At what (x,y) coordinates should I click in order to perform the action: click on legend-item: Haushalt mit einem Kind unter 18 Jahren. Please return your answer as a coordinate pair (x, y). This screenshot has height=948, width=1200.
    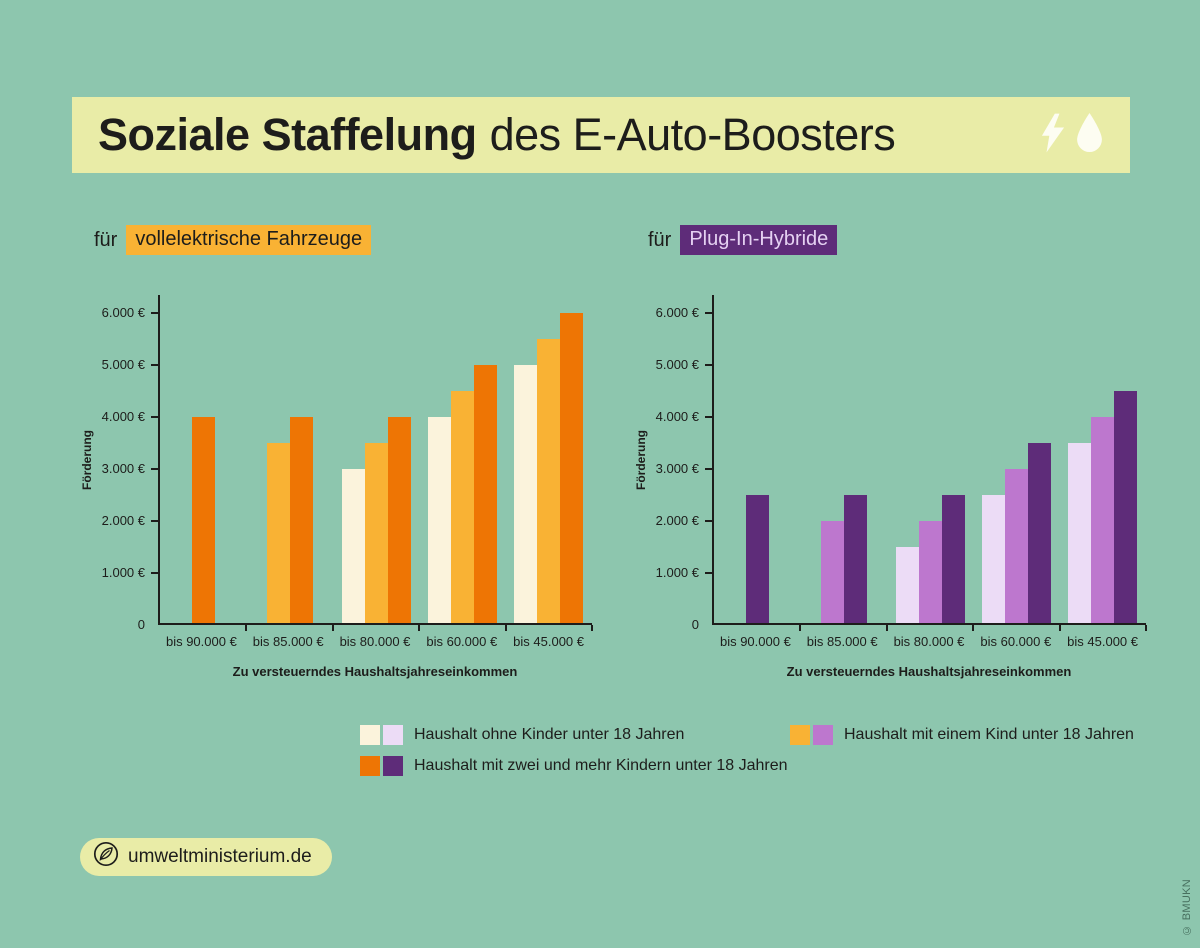
    Looking at the image, I should click on (995, 735).